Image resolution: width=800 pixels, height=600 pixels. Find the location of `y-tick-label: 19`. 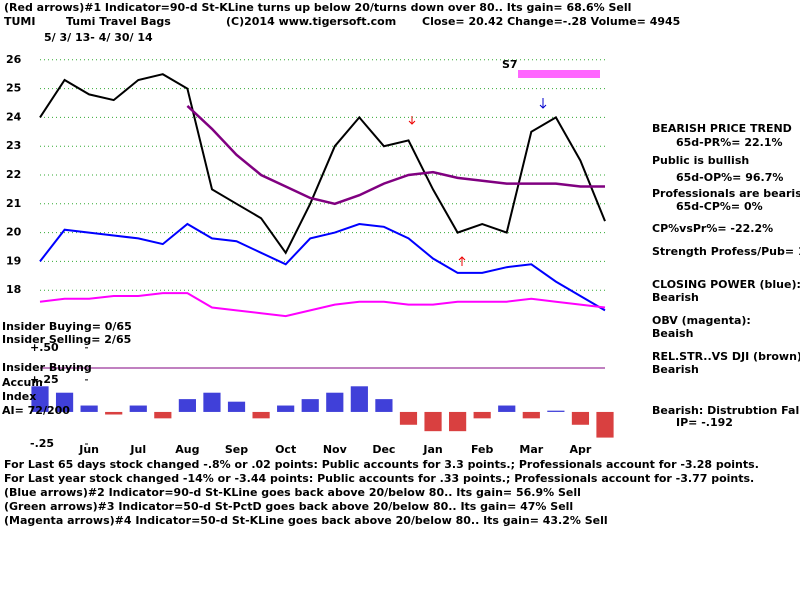

y-tick-label: 19 is located at coordinates (13, 260).